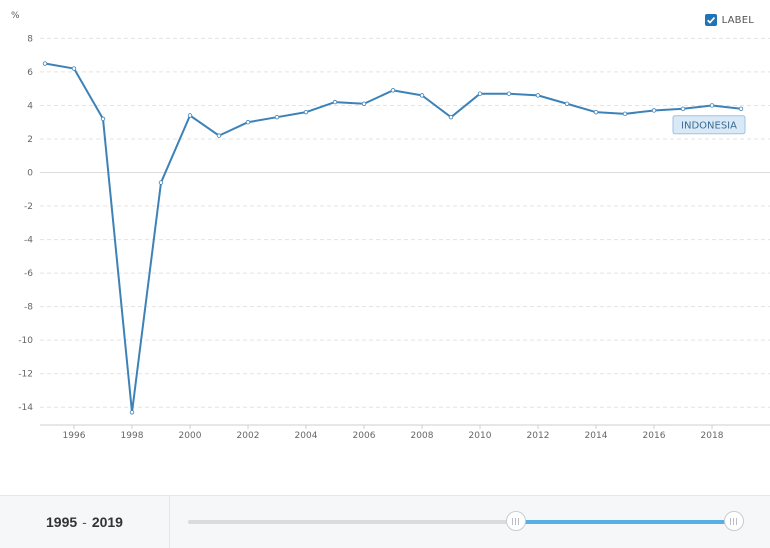 The width and height of the screenshot is (770, 548). What do you see at coordinates (596, 436) in the screenshot?
I see `x-tick-label: 2014` at bounding box center [596, 436].